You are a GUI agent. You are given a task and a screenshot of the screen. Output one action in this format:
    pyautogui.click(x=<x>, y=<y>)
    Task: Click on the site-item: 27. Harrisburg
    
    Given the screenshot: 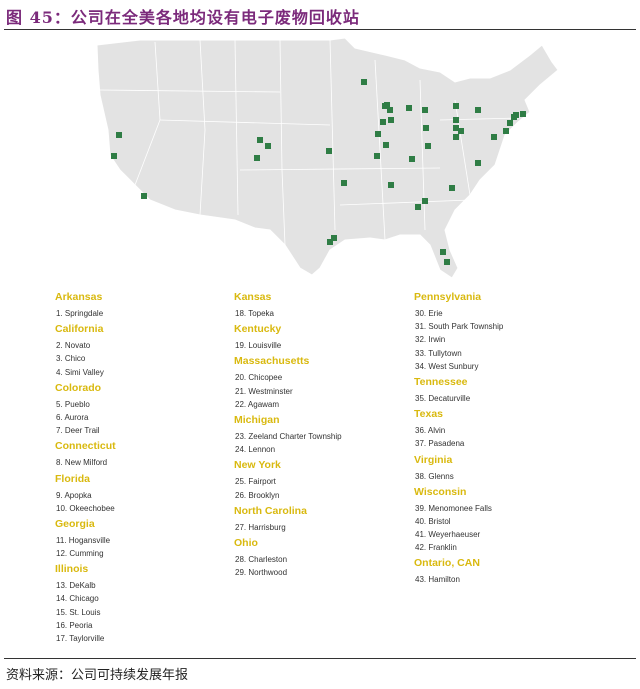 What is the action you would take?
    pyautogui.click(x=260, y=527)
    